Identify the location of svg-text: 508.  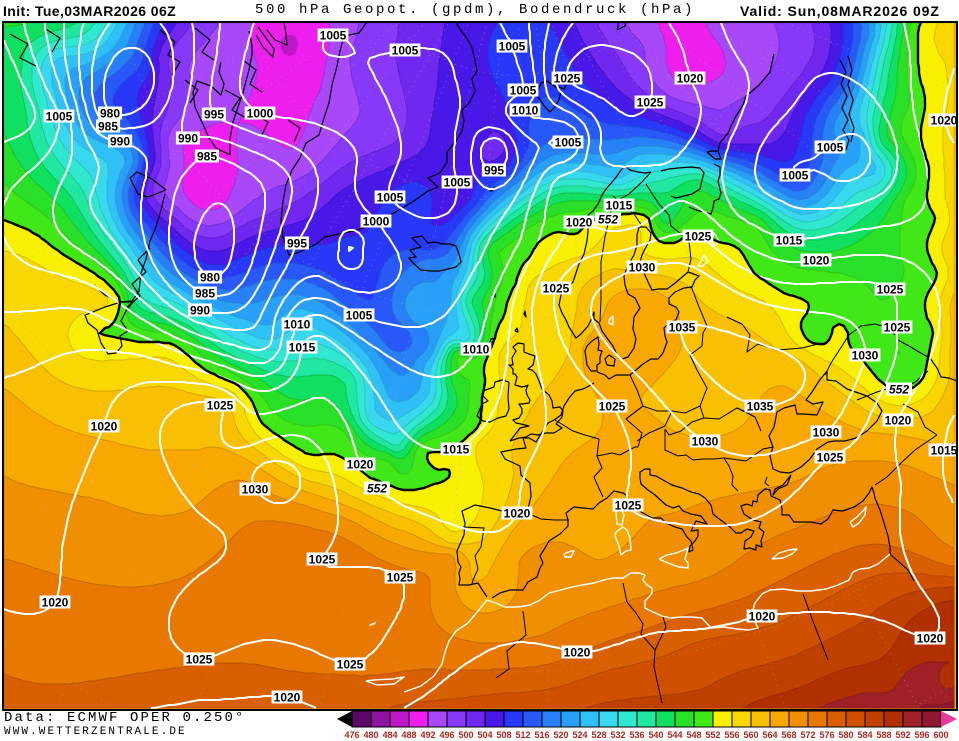
(503, 735).